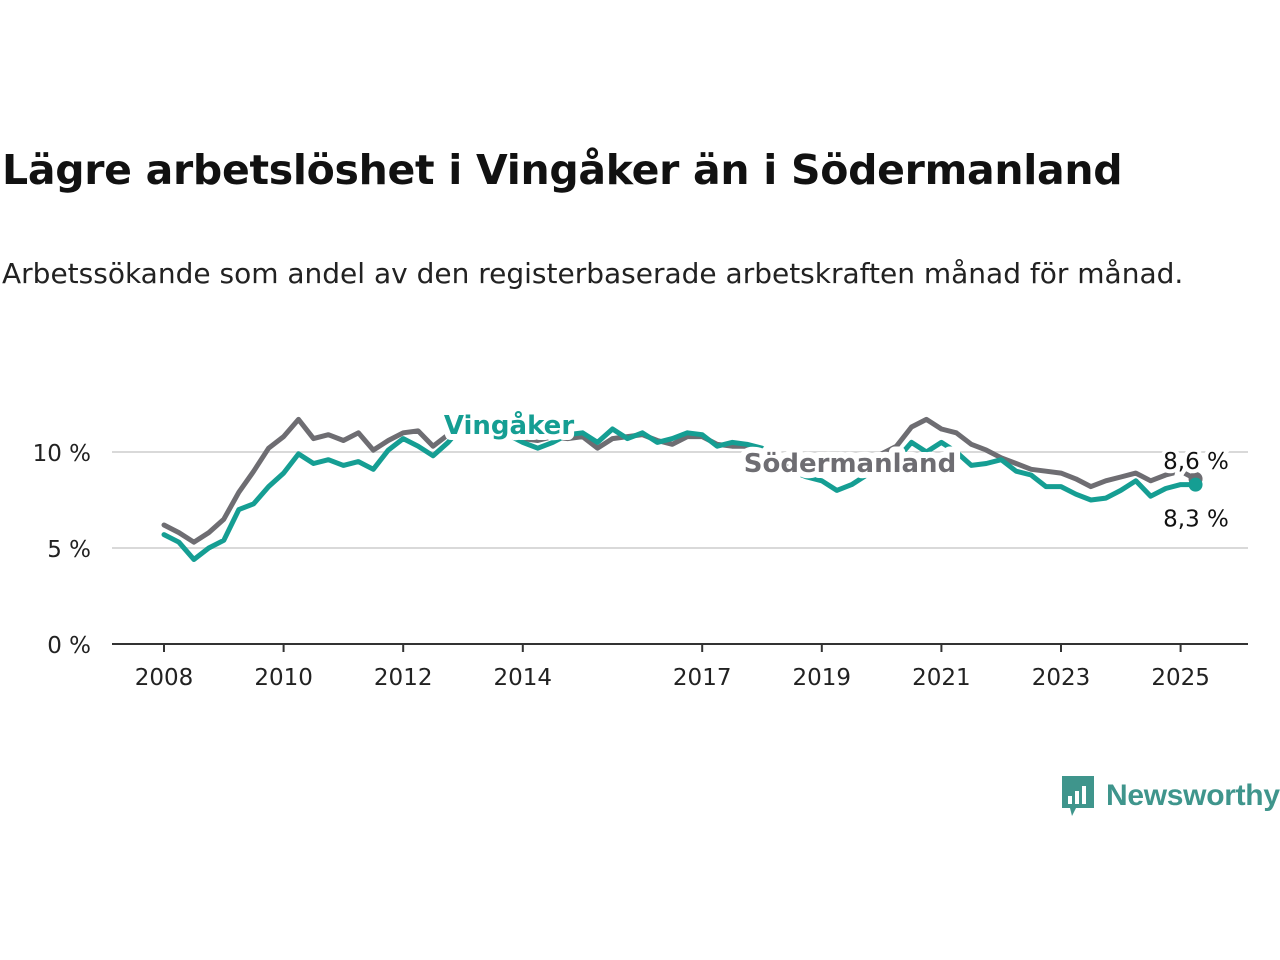 The image size is (1280, 960). I want to click on series-line-vingaker, so click(679, 492).